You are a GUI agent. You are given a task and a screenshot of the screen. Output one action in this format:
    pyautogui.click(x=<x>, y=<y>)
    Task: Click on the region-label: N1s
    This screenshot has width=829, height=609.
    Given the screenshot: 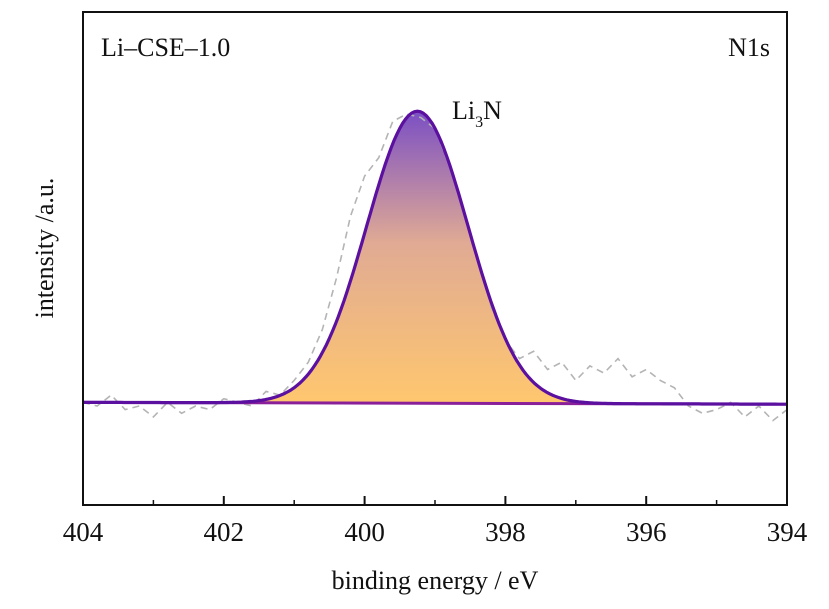 What is the action you would take?
    pyautogui.click(x=749, y=47)
    